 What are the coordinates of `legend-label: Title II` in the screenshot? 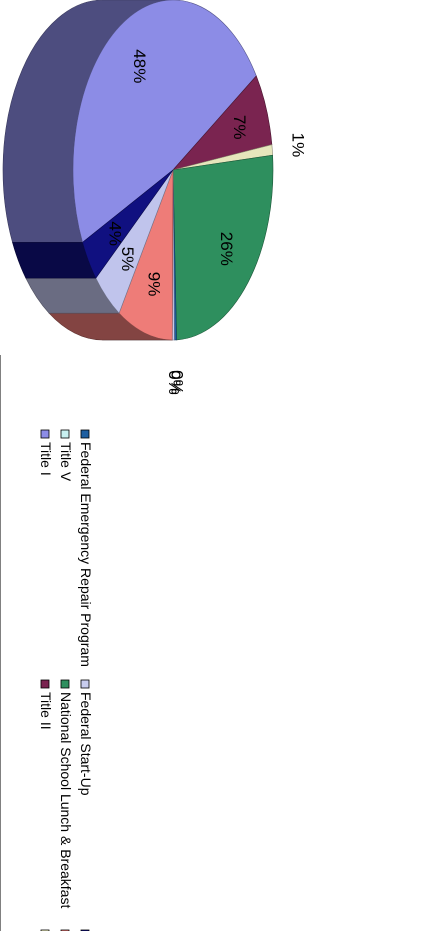 It's located at (46, 711).